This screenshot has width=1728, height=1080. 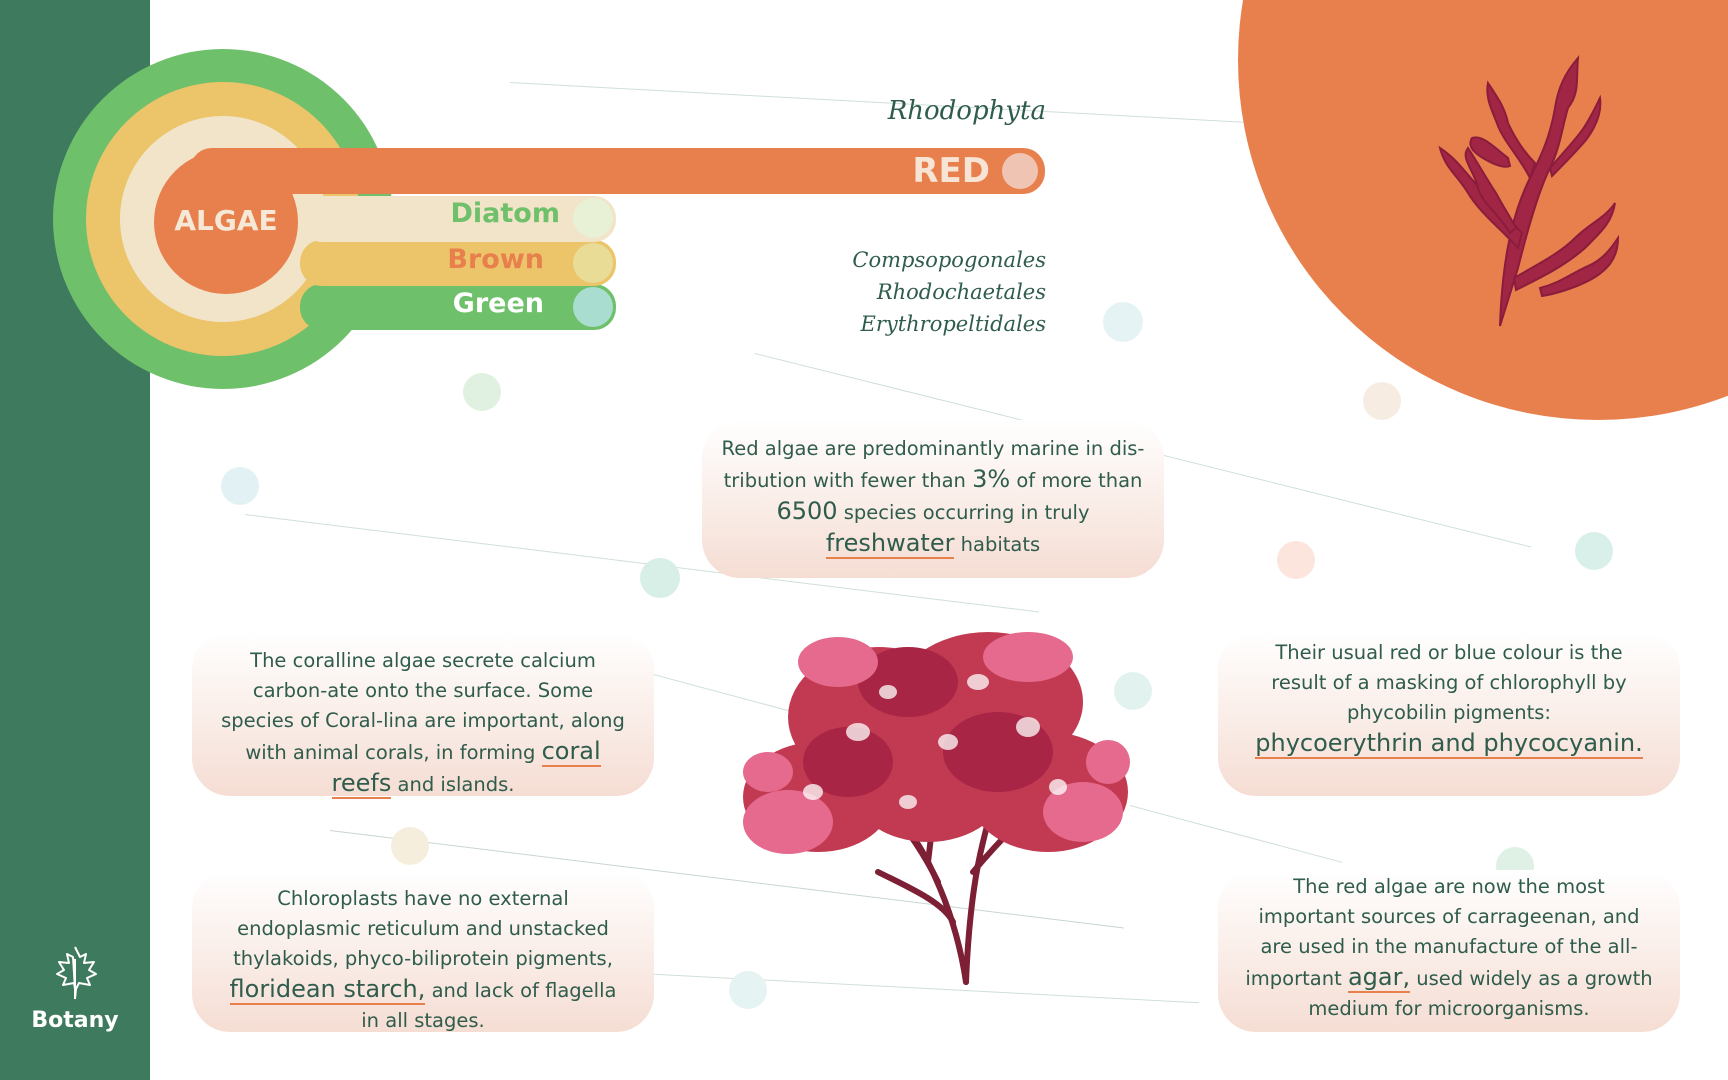 I want to click on order-item: Erythropeltidales, so click(x=953, y=324).